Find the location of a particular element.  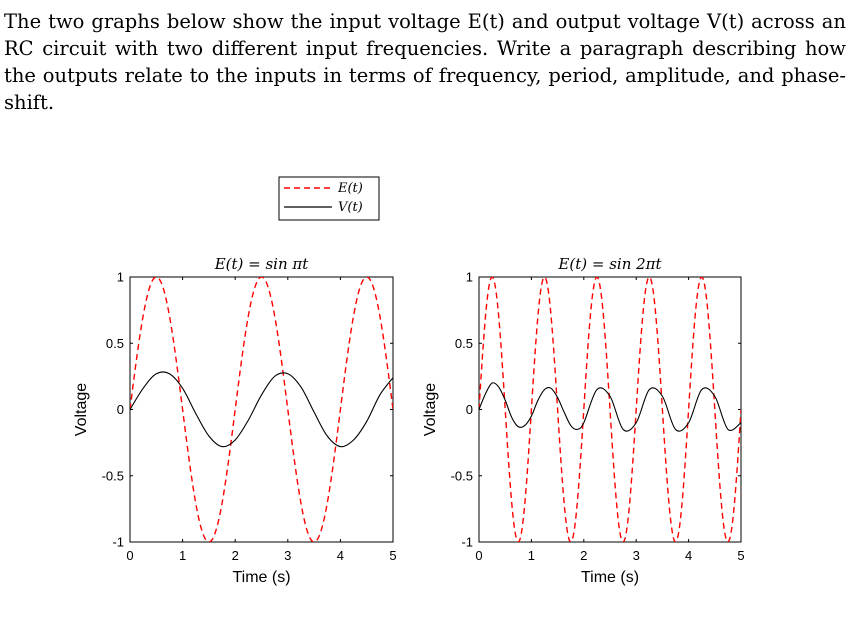

left-x-axis-label: Time (s) is located at coordinates (261, 577).